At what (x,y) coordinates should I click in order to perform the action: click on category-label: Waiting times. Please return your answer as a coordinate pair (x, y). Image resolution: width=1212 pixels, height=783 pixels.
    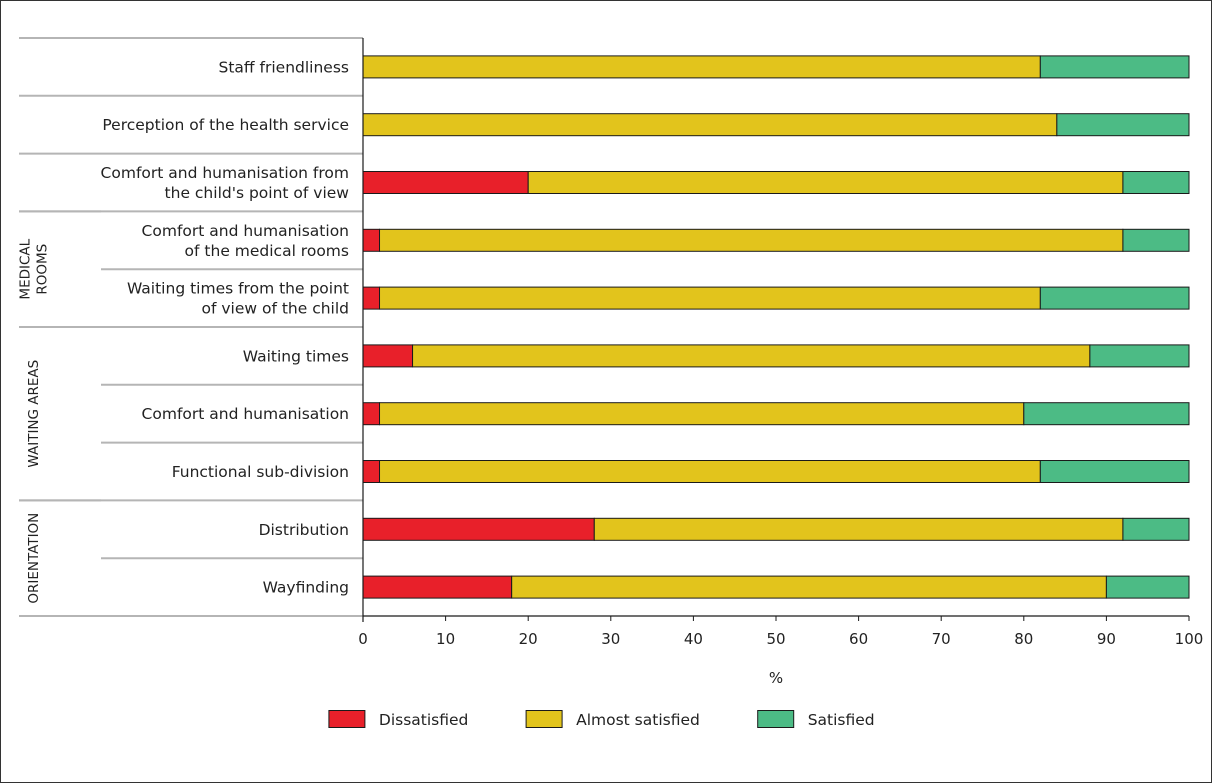
    Looking at the image, I should click on (296, 356).